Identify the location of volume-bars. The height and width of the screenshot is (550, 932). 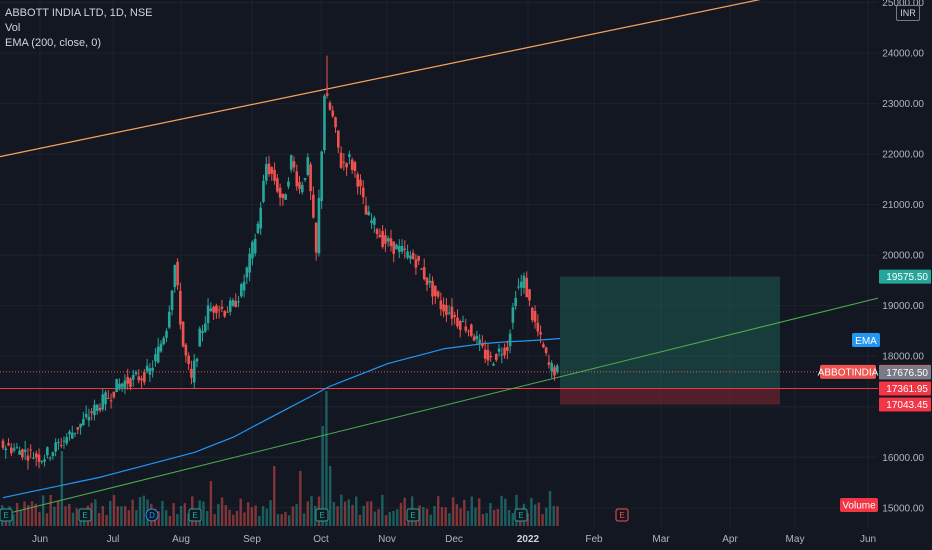
(280, 458).